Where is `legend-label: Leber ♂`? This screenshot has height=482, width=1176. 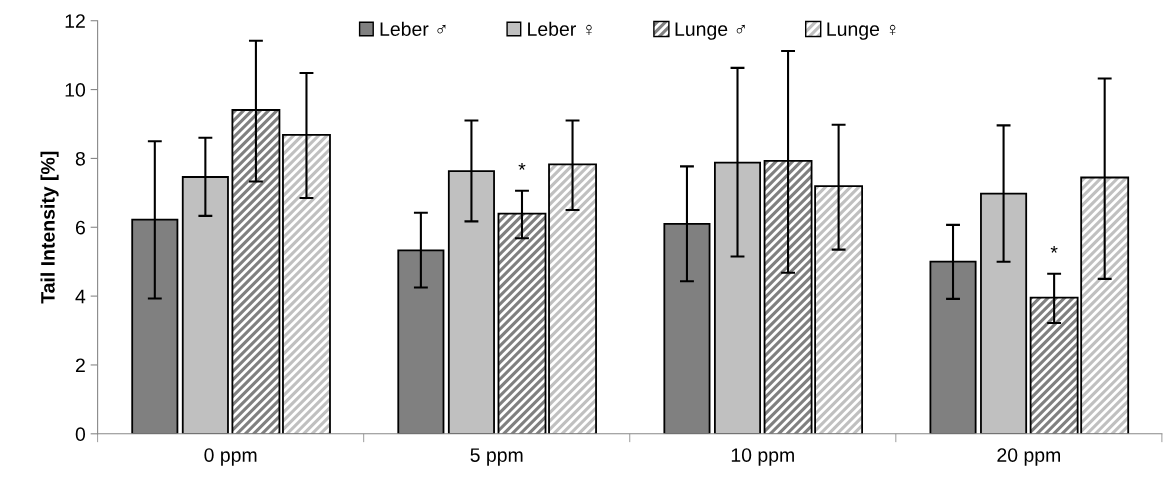
legend-label: Leber ♂ is located at coordinates (413, 28).